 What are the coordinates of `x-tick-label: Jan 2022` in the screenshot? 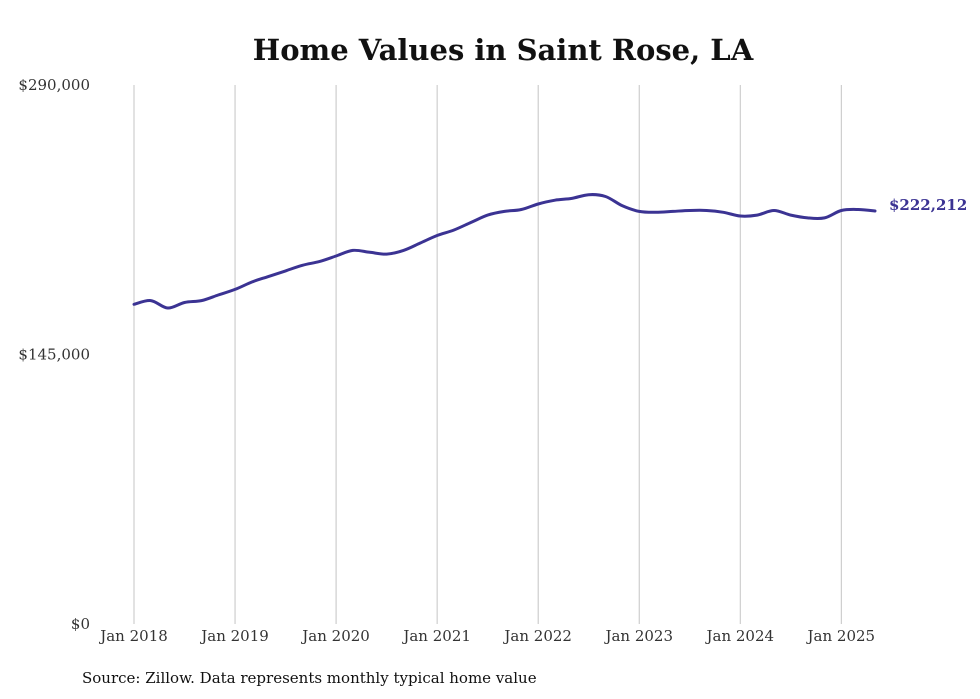 It's located at (537, 636).